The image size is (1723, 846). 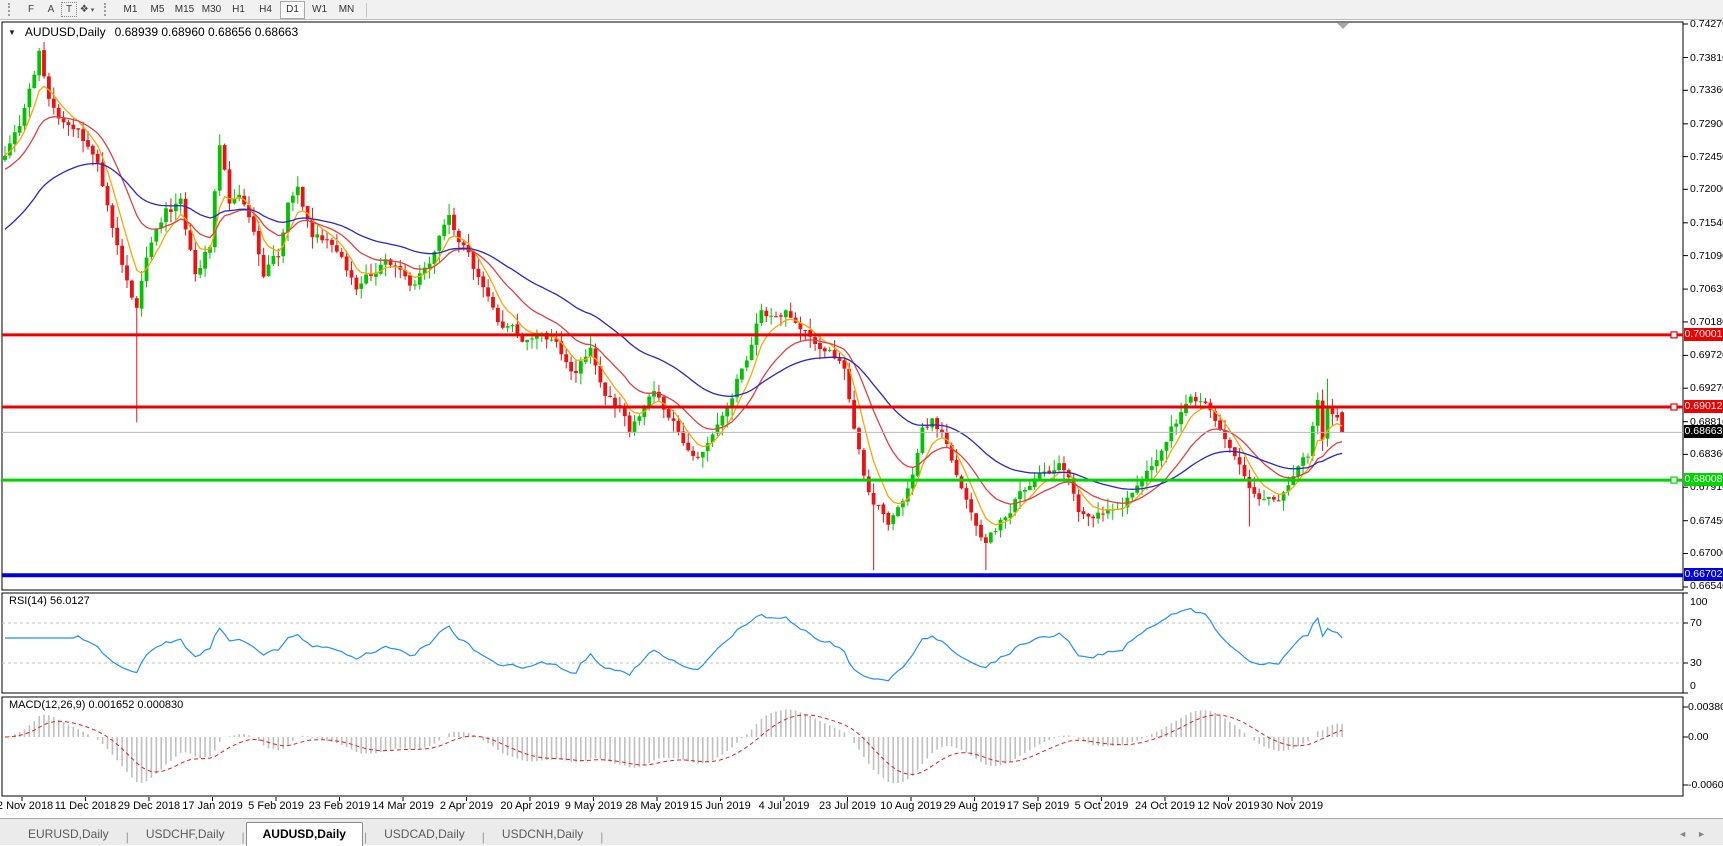 I want to click on timeframe-button-h4: H4, so click(x=265, y=9).